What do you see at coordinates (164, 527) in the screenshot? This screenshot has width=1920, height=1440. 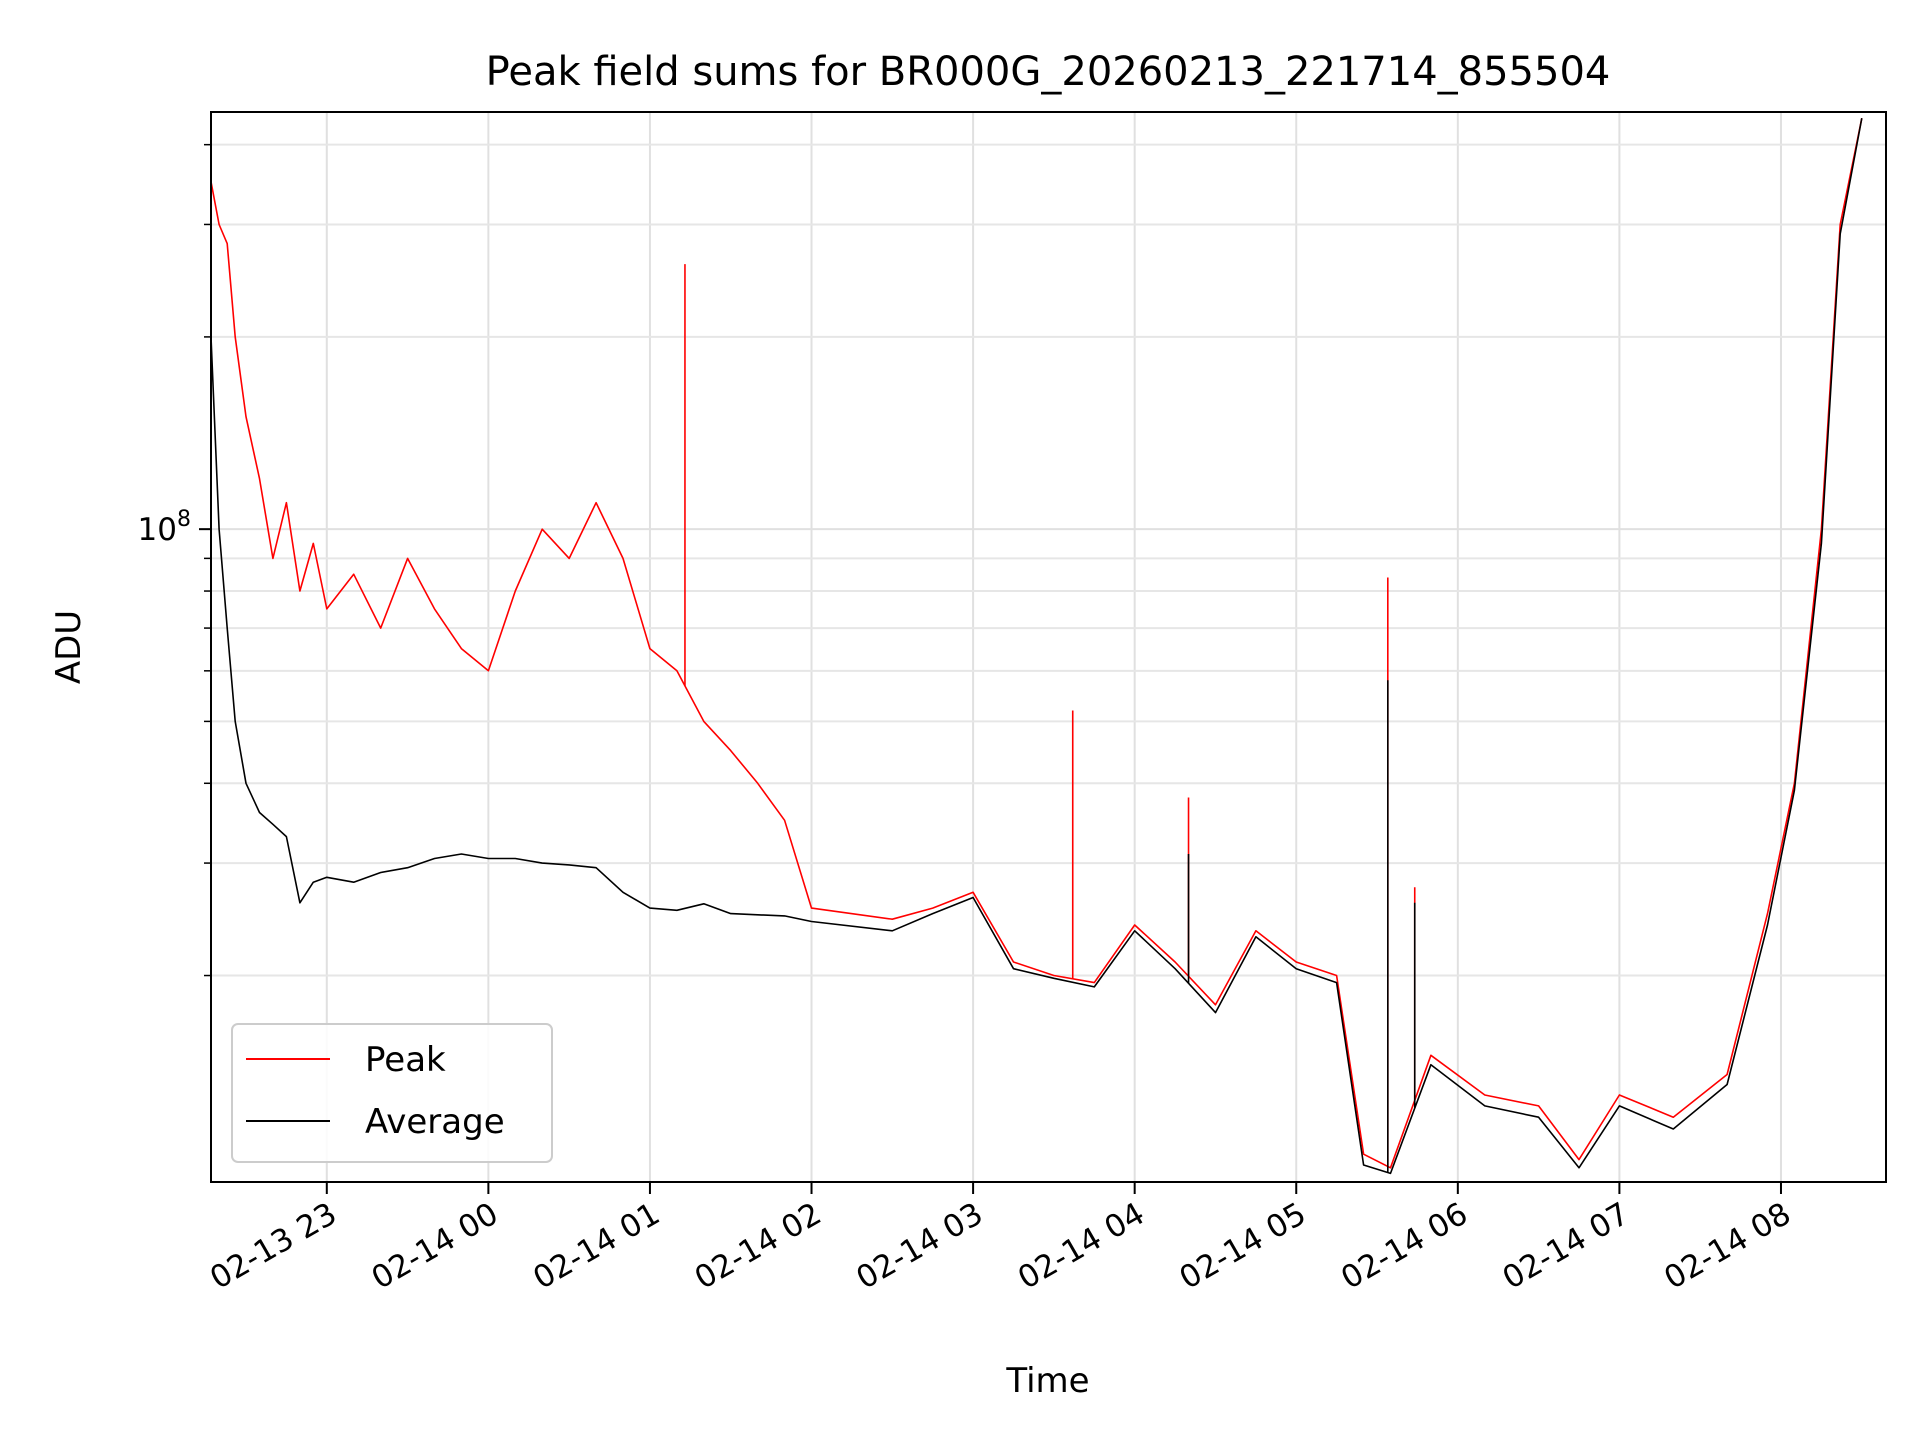 I see `y-tick-label: 108` at bounding box center [164, 527].